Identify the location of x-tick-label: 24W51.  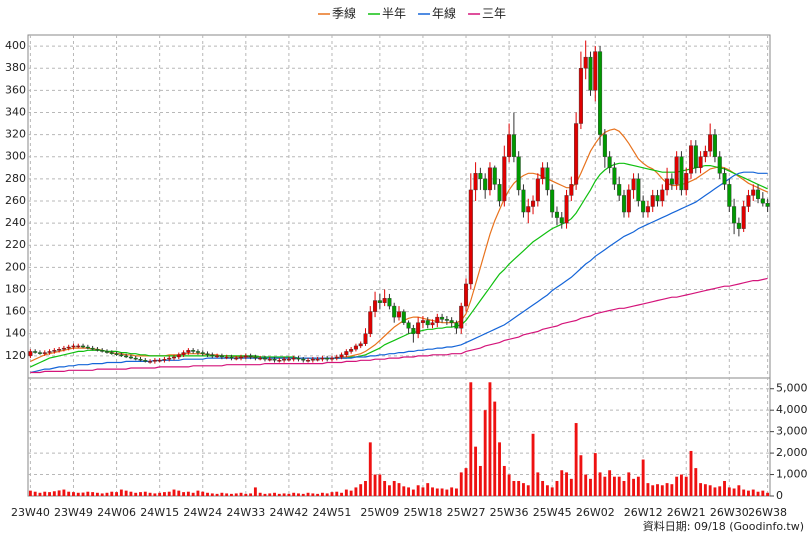
(332, 512).